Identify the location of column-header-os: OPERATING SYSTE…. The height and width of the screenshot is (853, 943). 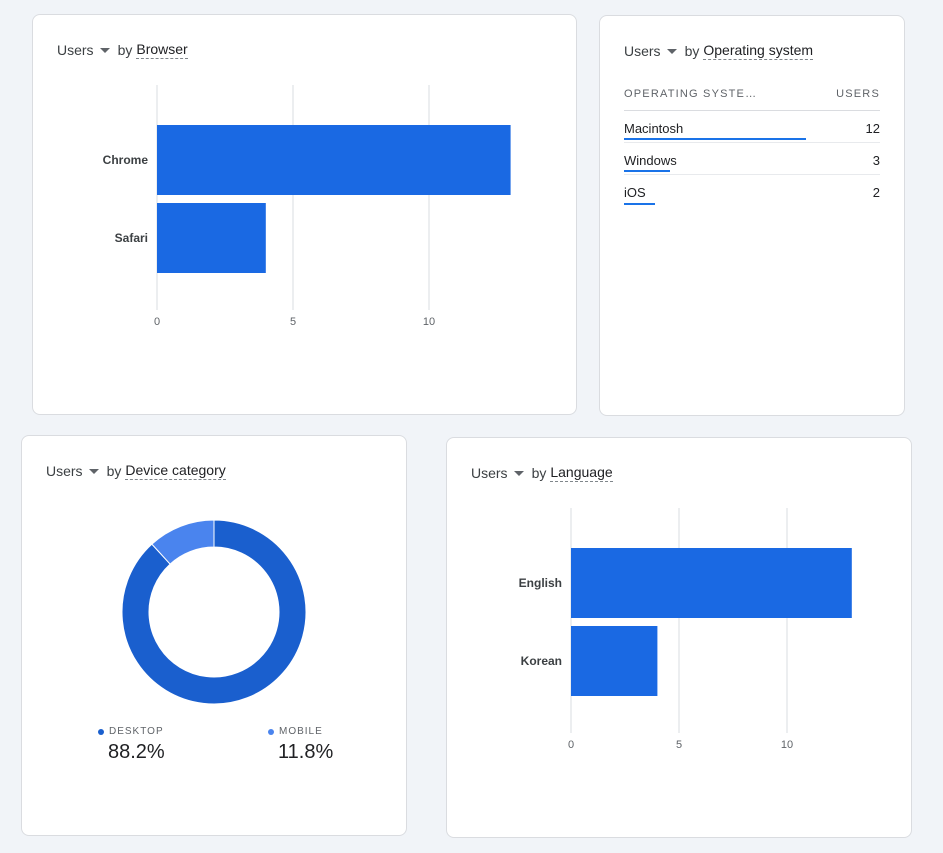
(691, 94).